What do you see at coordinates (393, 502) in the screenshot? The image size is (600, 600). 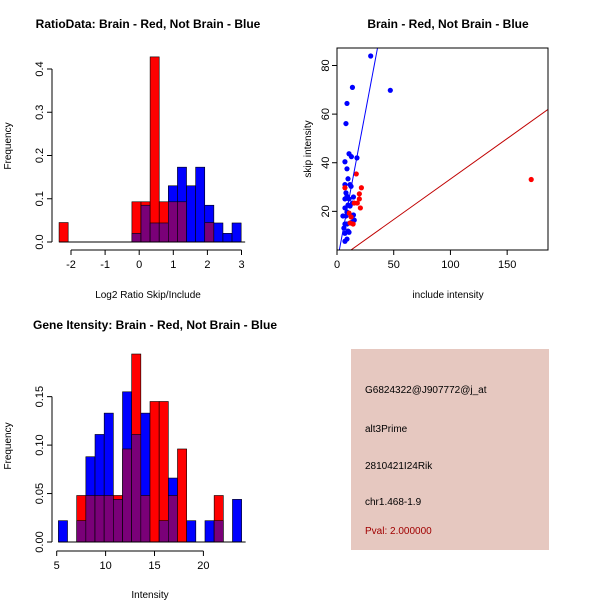 I see `chrom-location: chr1.468-1.9` at bounding box center [393, 502].